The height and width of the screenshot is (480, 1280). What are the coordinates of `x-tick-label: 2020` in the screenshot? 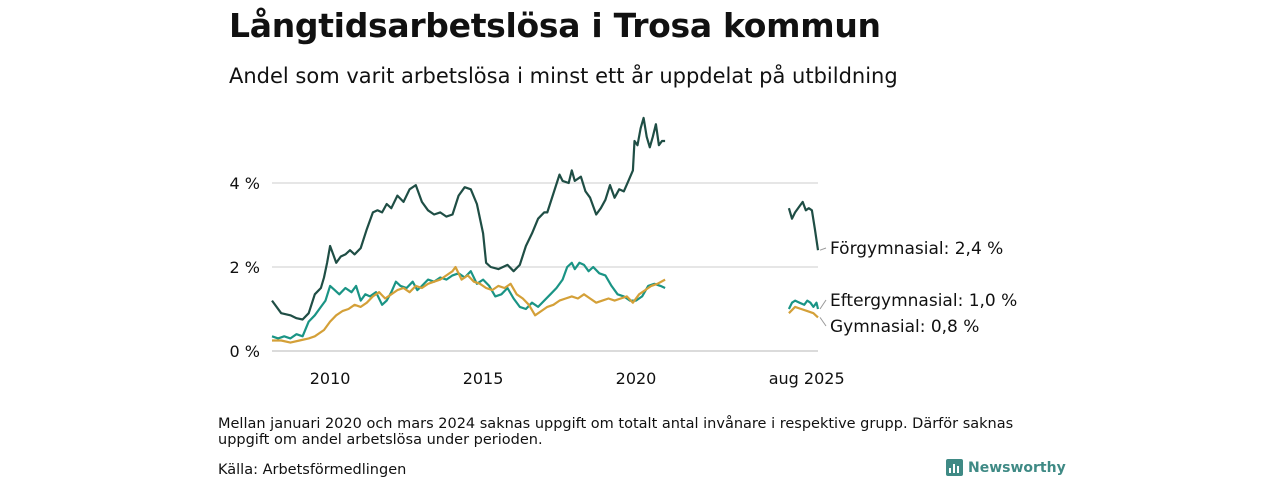 It's located at (636, 378).